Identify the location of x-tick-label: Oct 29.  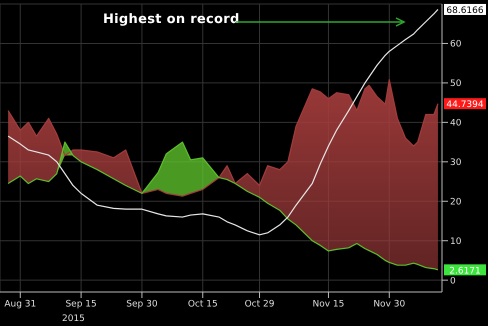
(259, 304).